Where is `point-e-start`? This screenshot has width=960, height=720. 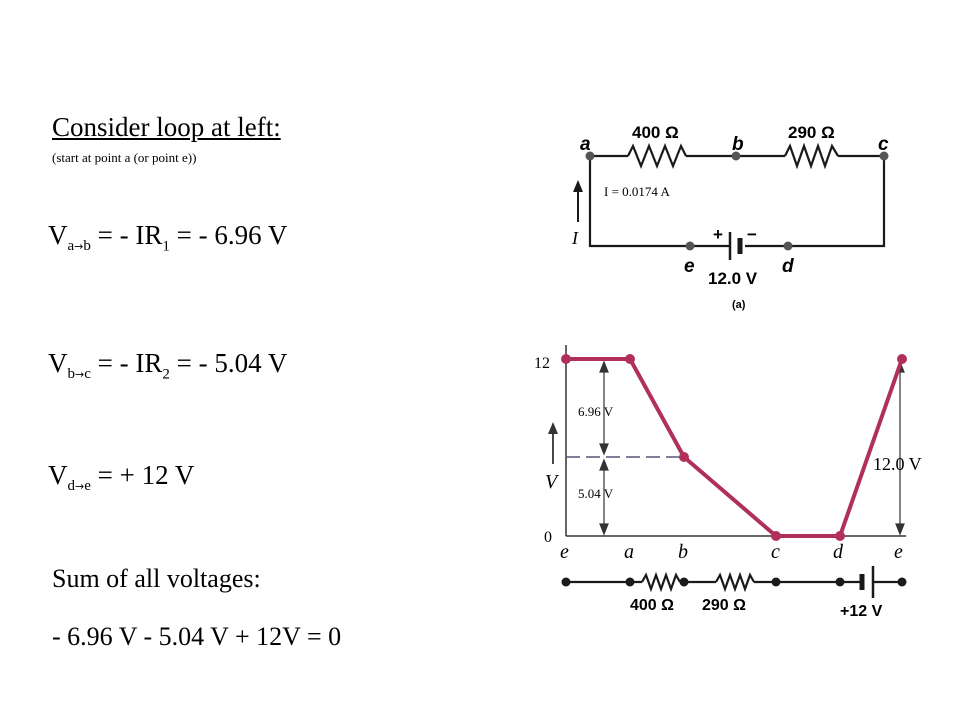 point-e-start is located at coordinates (566, 359).